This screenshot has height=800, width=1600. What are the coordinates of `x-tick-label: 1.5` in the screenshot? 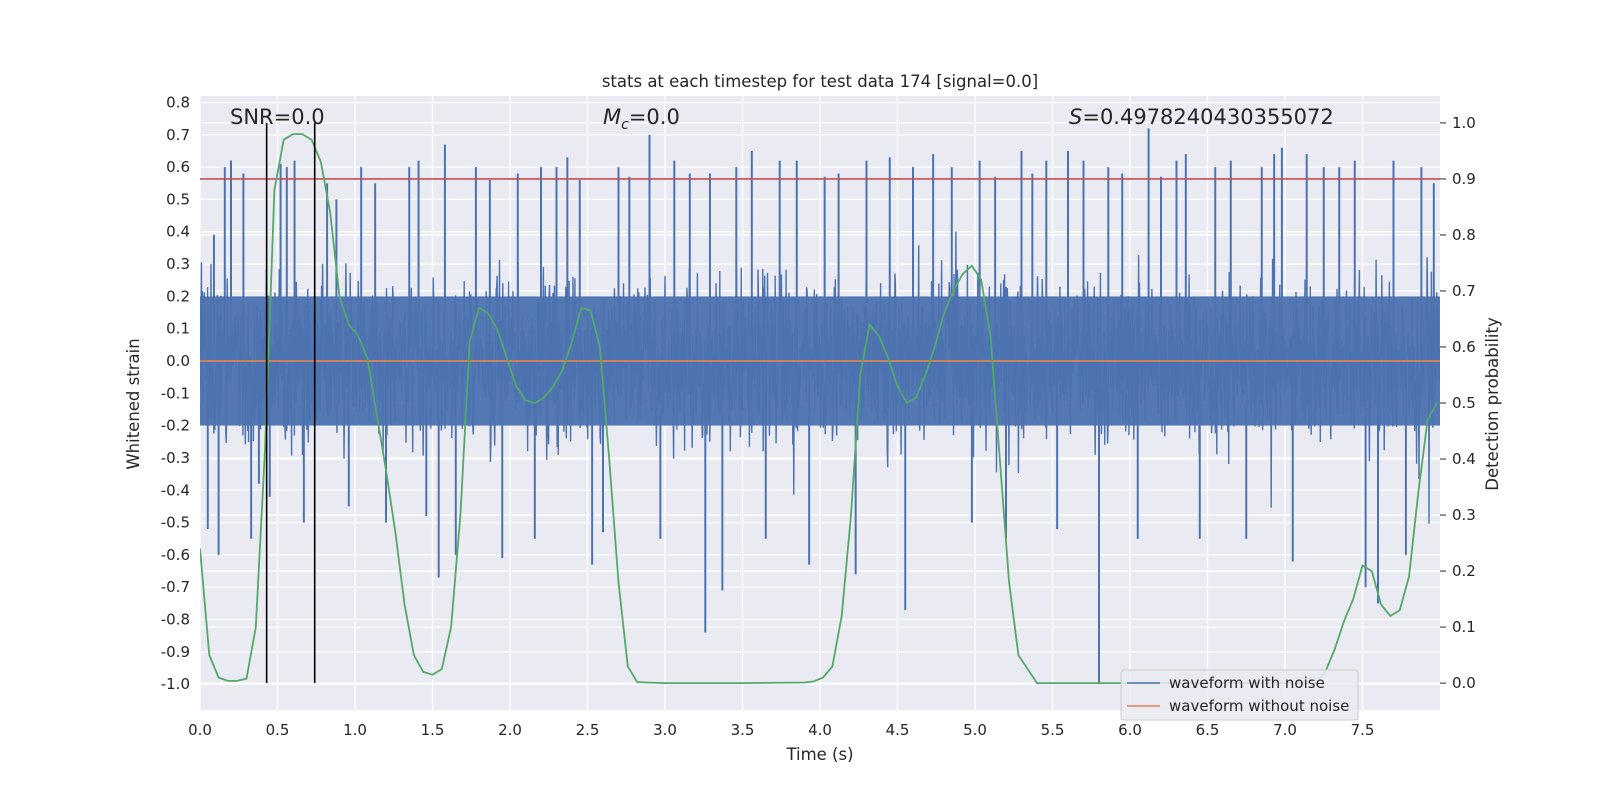 It's located at (433, 730).